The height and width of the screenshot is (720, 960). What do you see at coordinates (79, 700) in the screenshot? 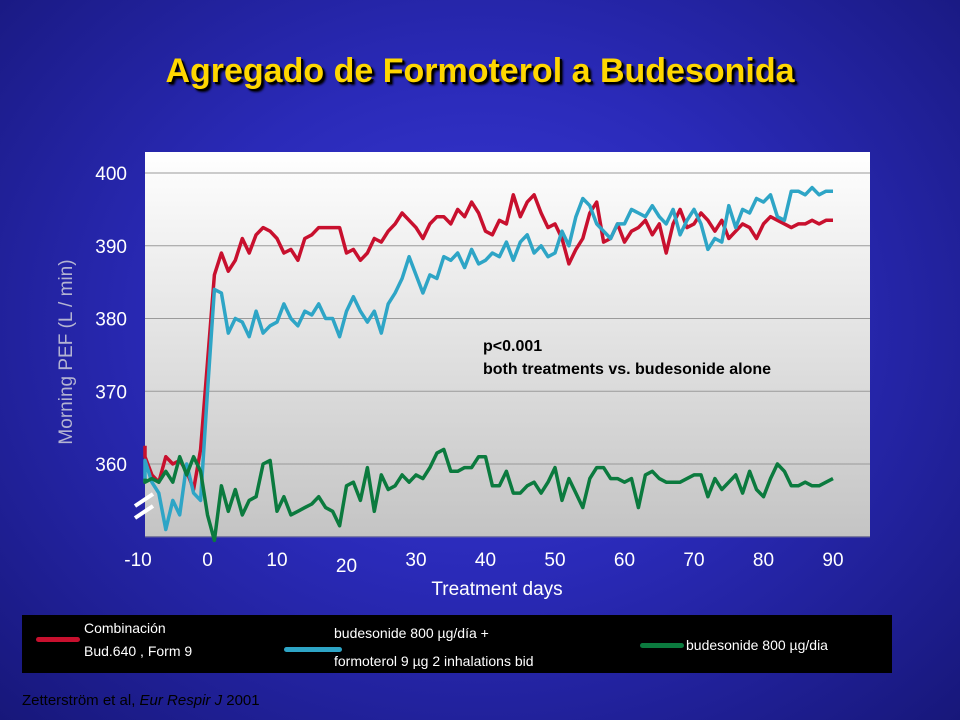
I see `citation-authors: Zetterström et al,` at bounding box center [79, 700].